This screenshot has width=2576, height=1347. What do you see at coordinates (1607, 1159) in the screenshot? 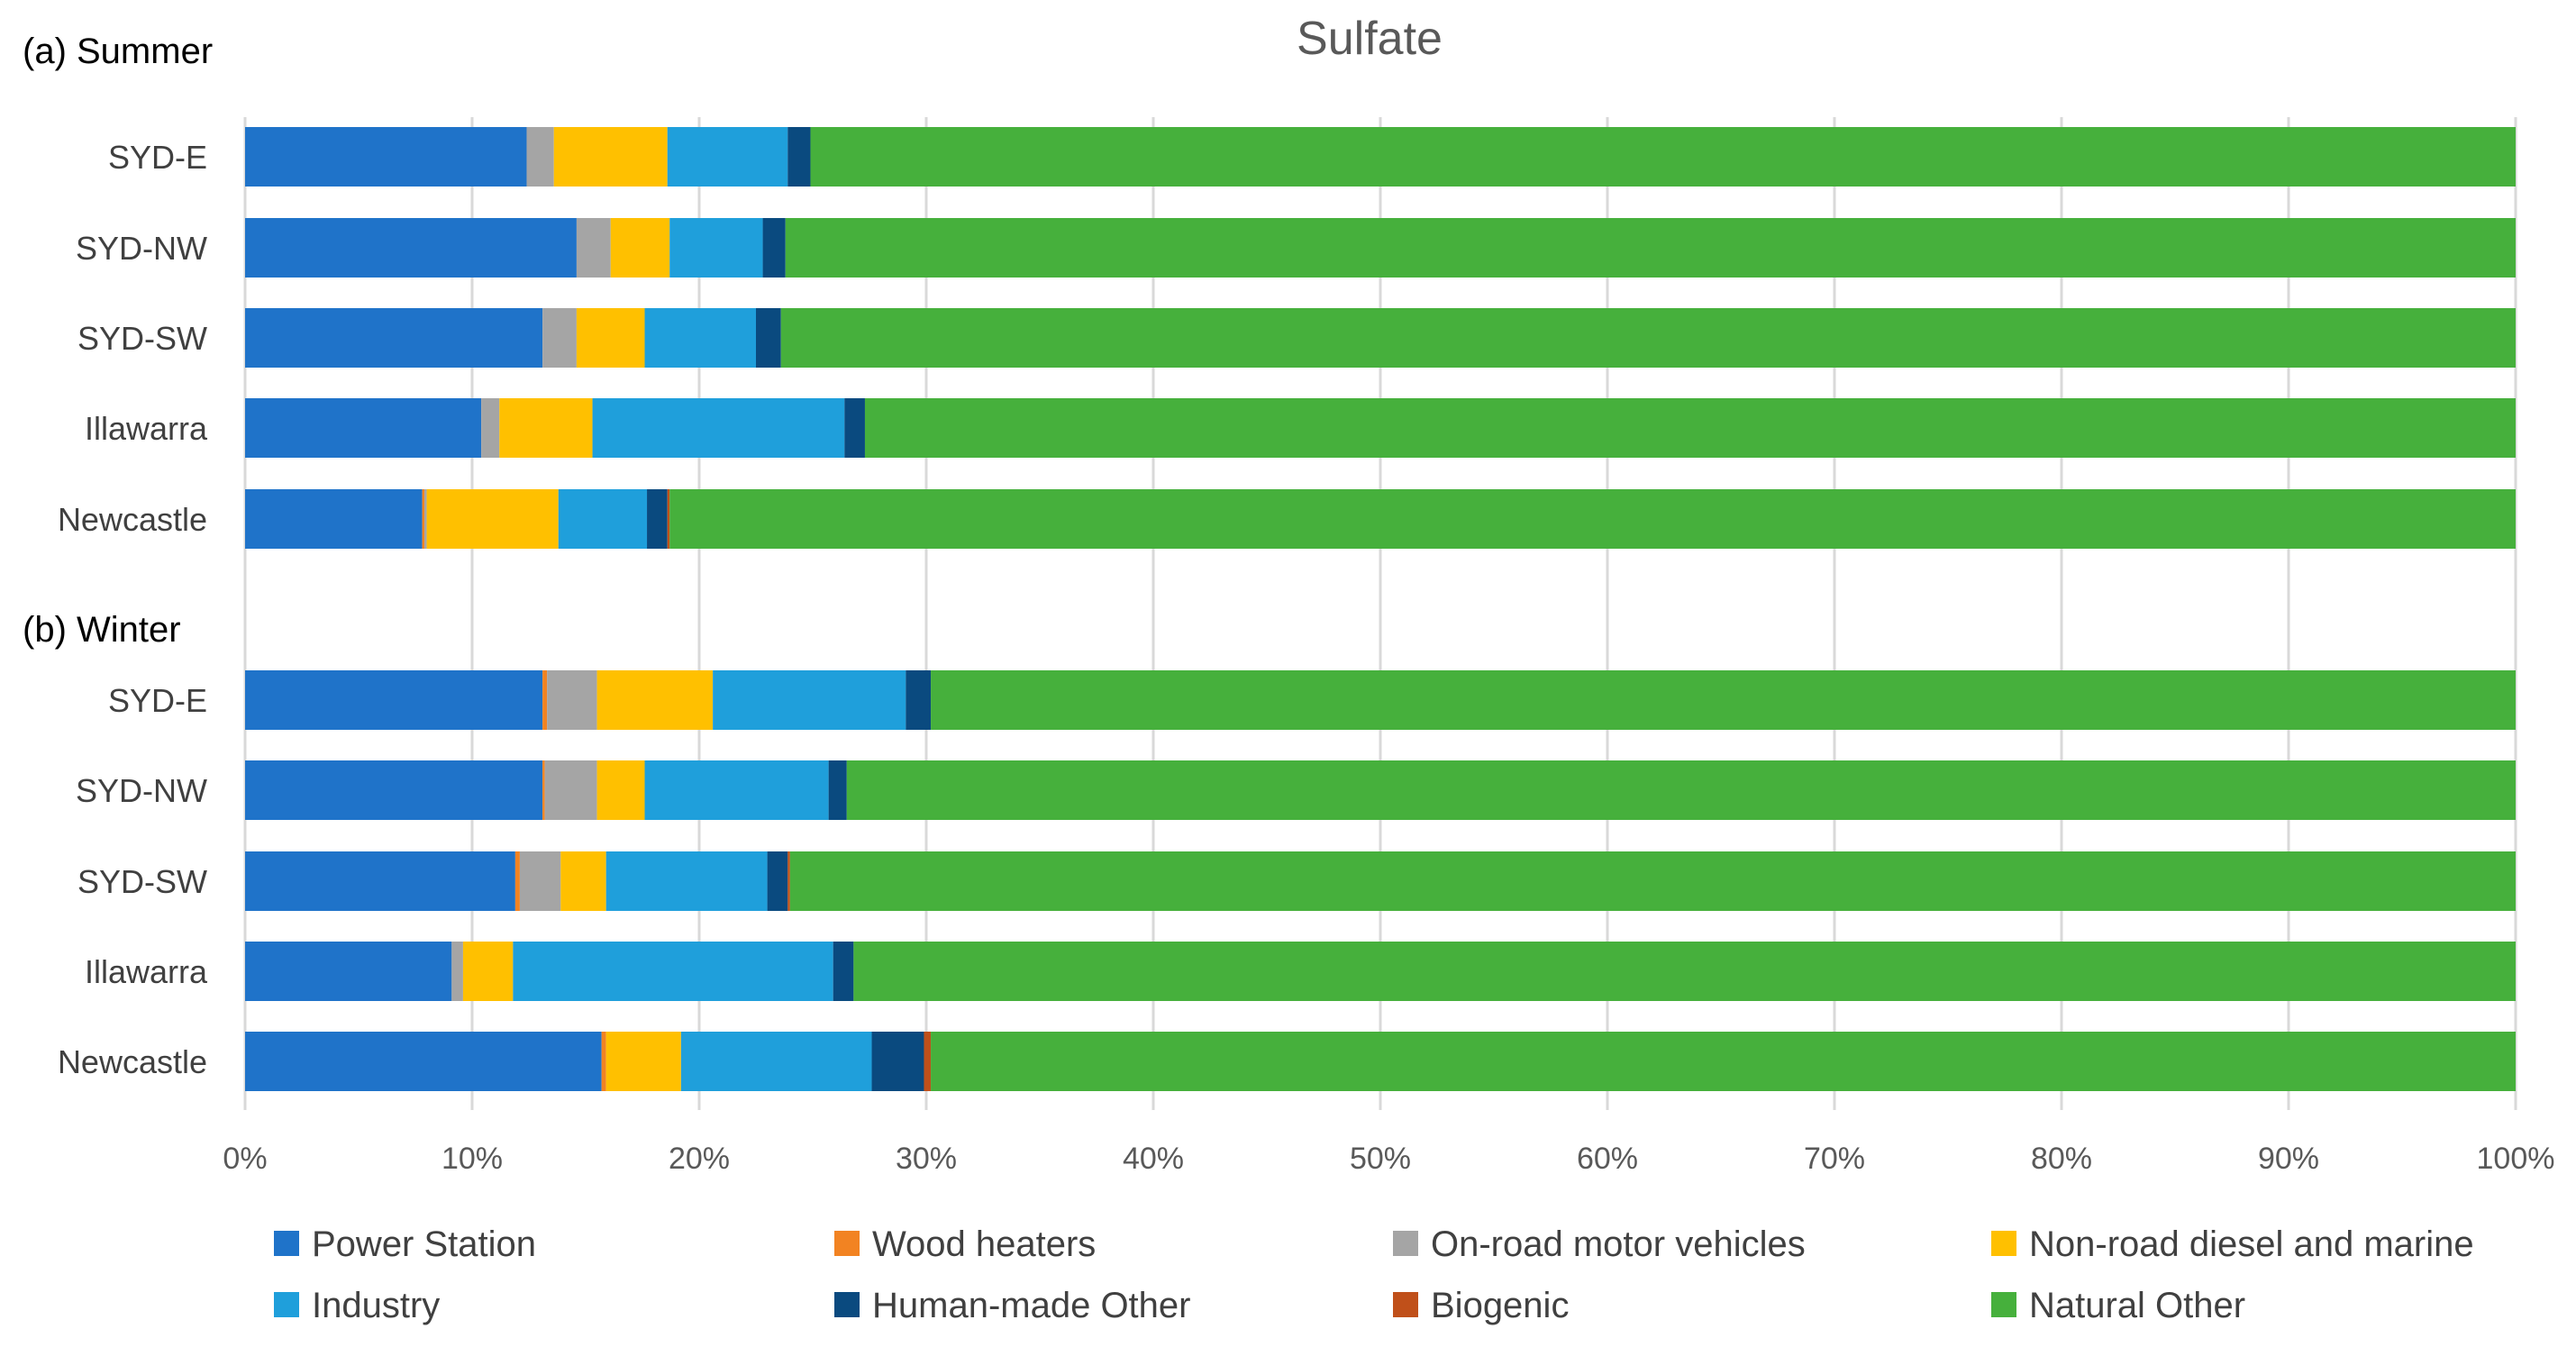
I see `x-tick-label: 60%` at bounding box center [1607, 1159].